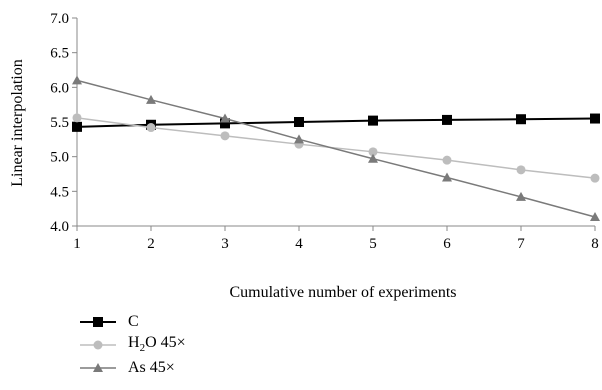  Describe the element at coordinates (447, 244) in the screenshot. I see `x-tick-label: 6` at that location.